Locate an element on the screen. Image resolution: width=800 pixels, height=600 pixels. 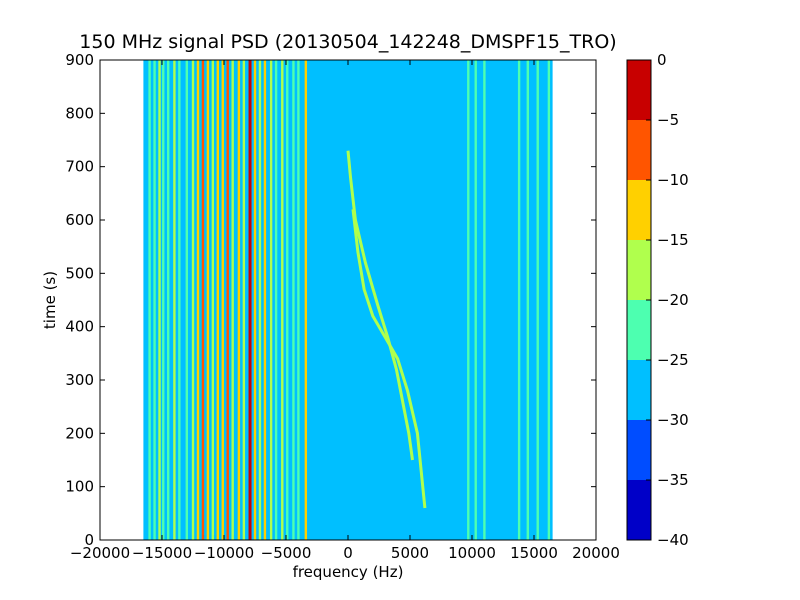
x-tick-label: 15000 is located at coordinates (534, 553).